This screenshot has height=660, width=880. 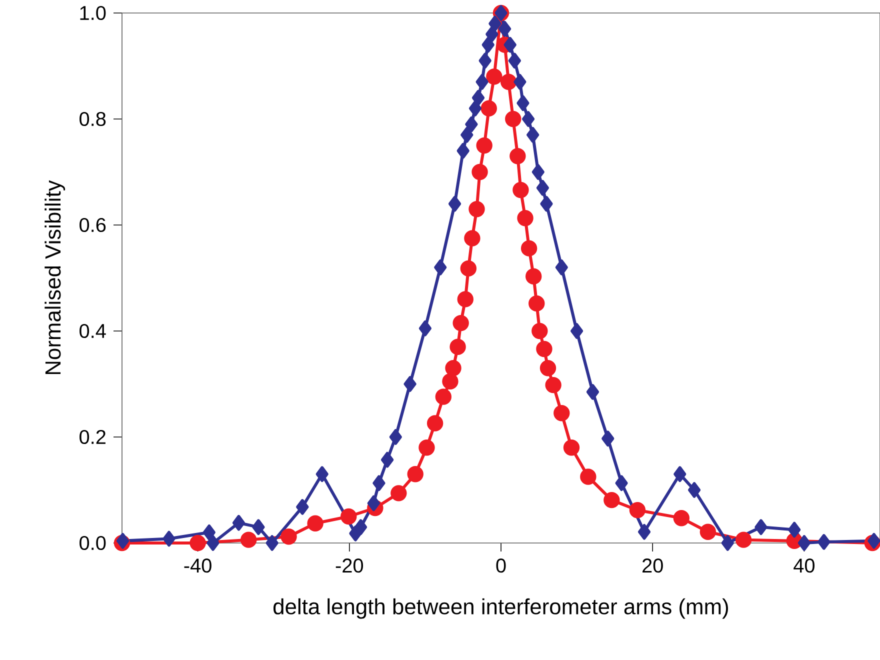 I want to click on x-tick-label: -40, so click(x=198, y=565).